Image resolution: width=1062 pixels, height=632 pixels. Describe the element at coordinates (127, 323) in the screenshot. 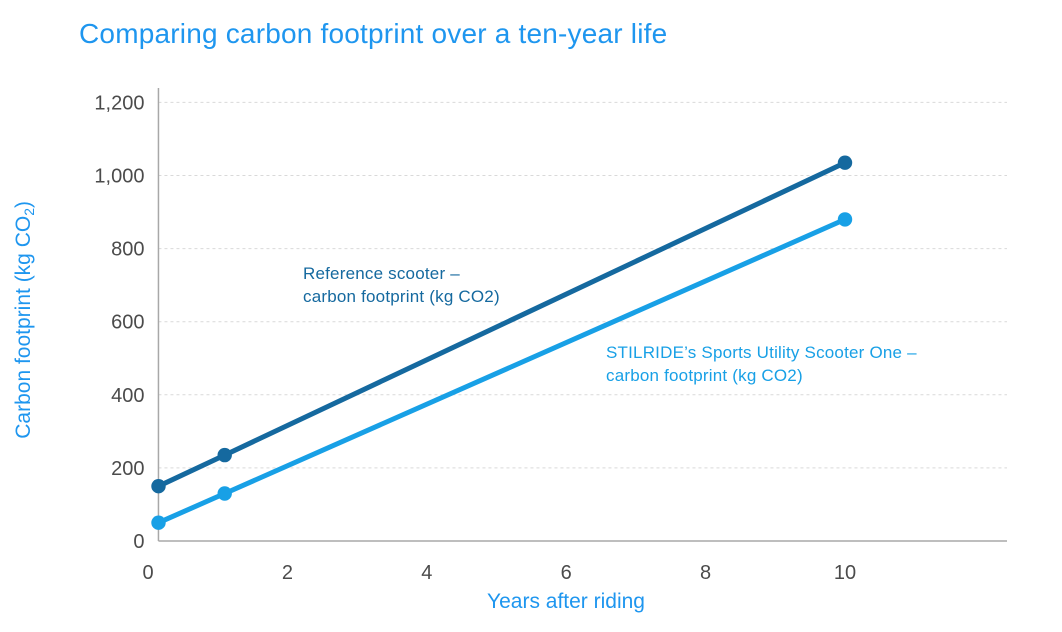

I see `y-tick-label-600: 600` at that location.